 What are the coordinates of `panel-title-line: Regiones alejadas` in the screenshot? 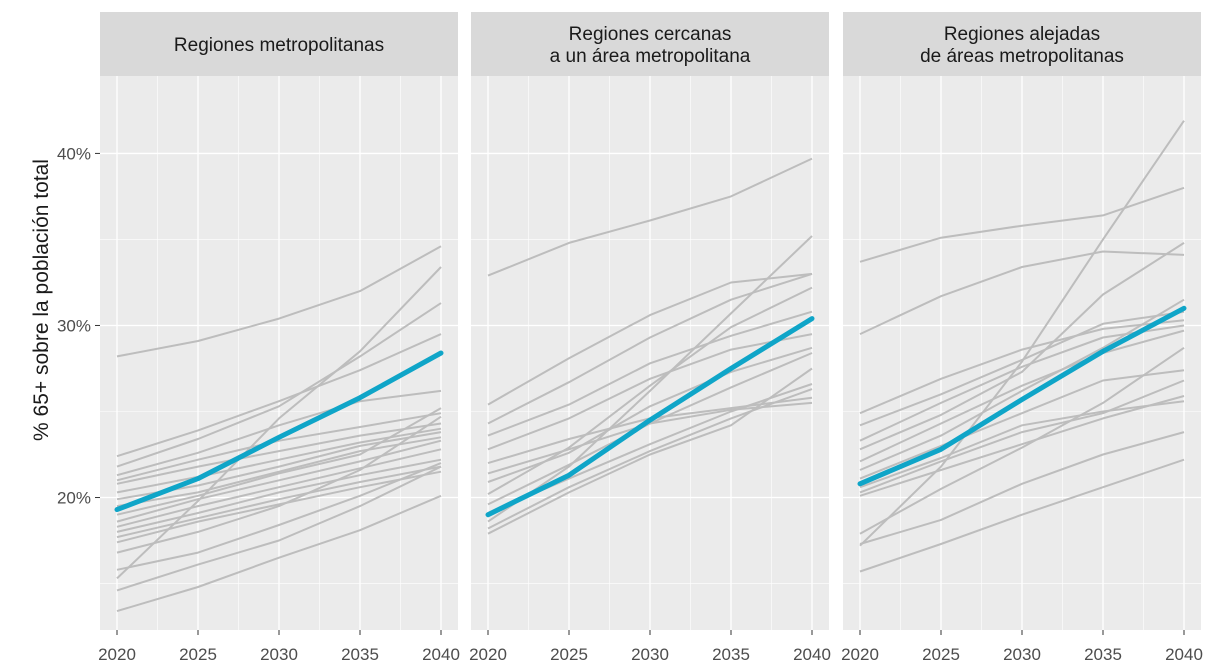 It's located at (1022, 34).